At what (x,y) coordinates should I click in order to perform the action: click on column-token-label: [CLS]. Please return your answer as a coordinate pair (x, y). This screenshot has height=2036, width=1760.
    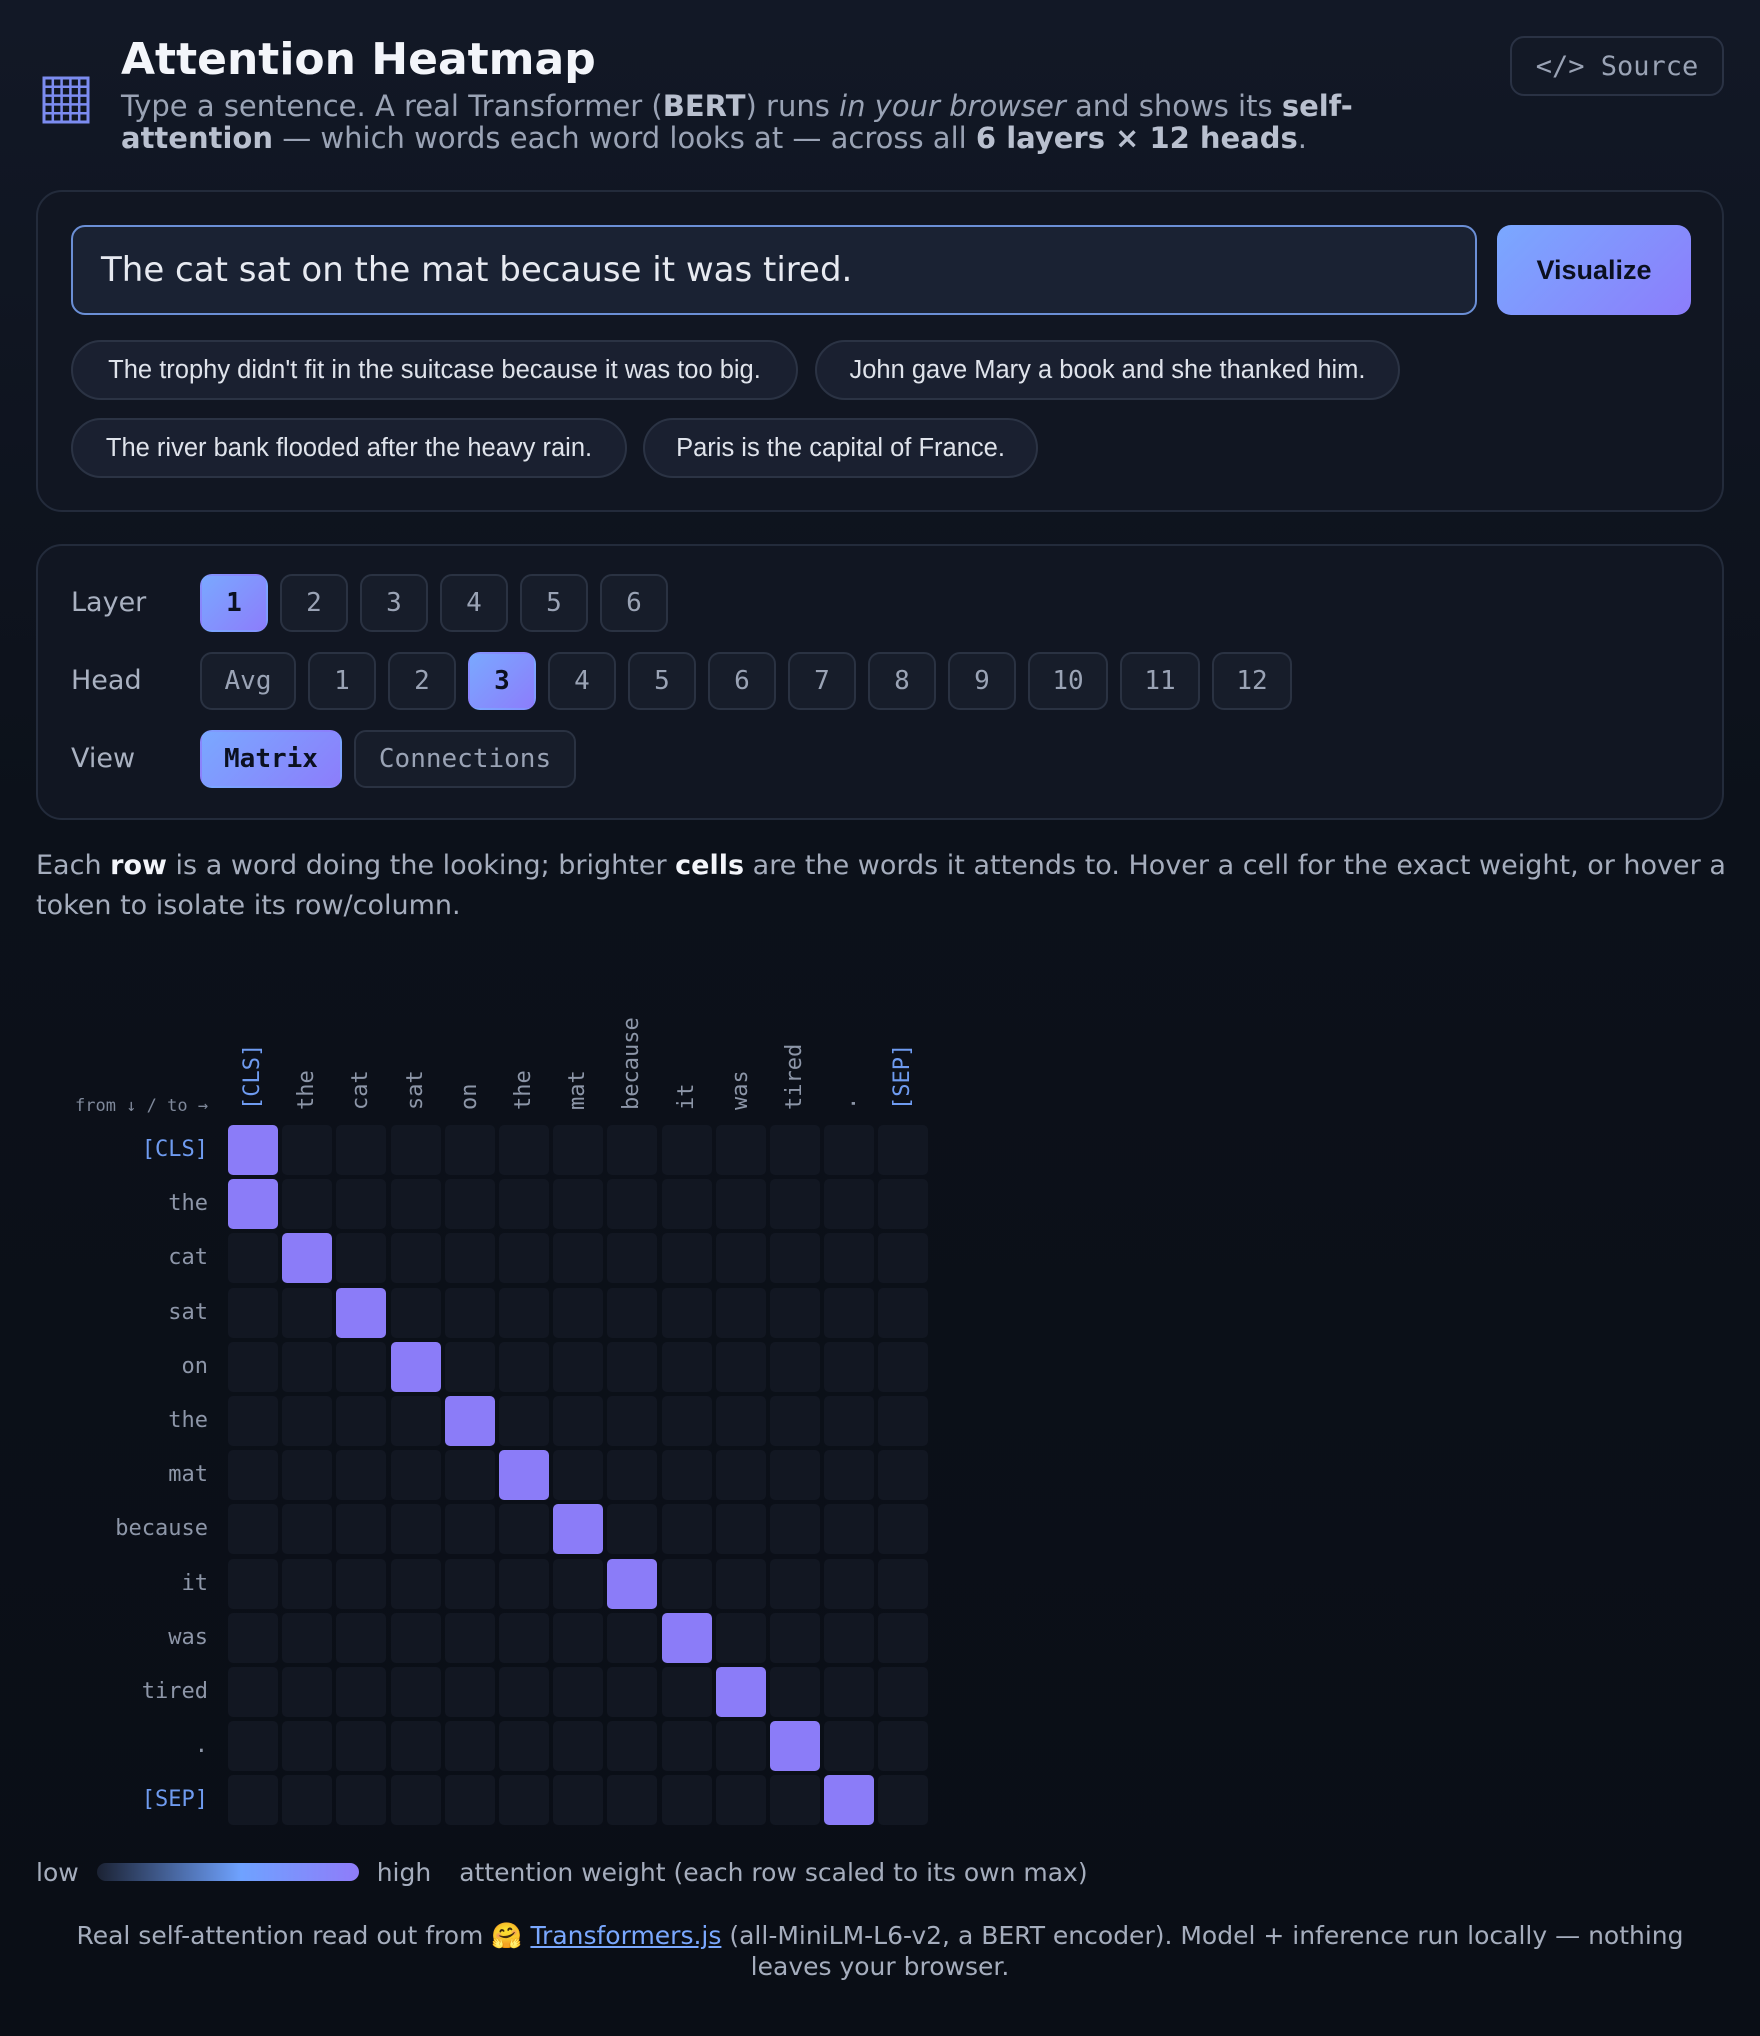
    Looking at the image, I should click on (252, 1076).